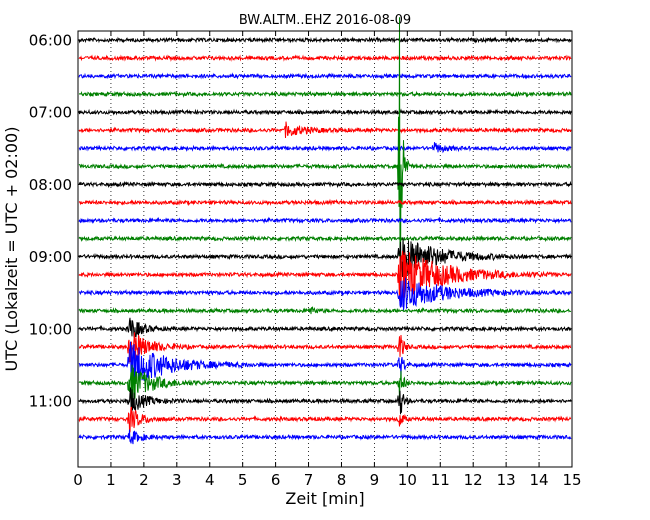 Image resolution: width=650 pixels, height=520 pixels. Describe the element at coordinates (571, 480) in the screenshot. I see `x-tick-label: 15` at that location.